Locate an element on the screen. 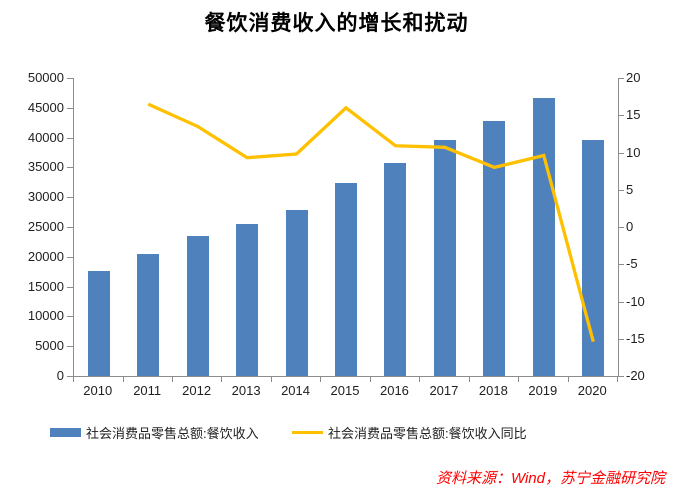 This screenshot has height=497, width=673. bar-2010 is located at coordinates (98, 323).